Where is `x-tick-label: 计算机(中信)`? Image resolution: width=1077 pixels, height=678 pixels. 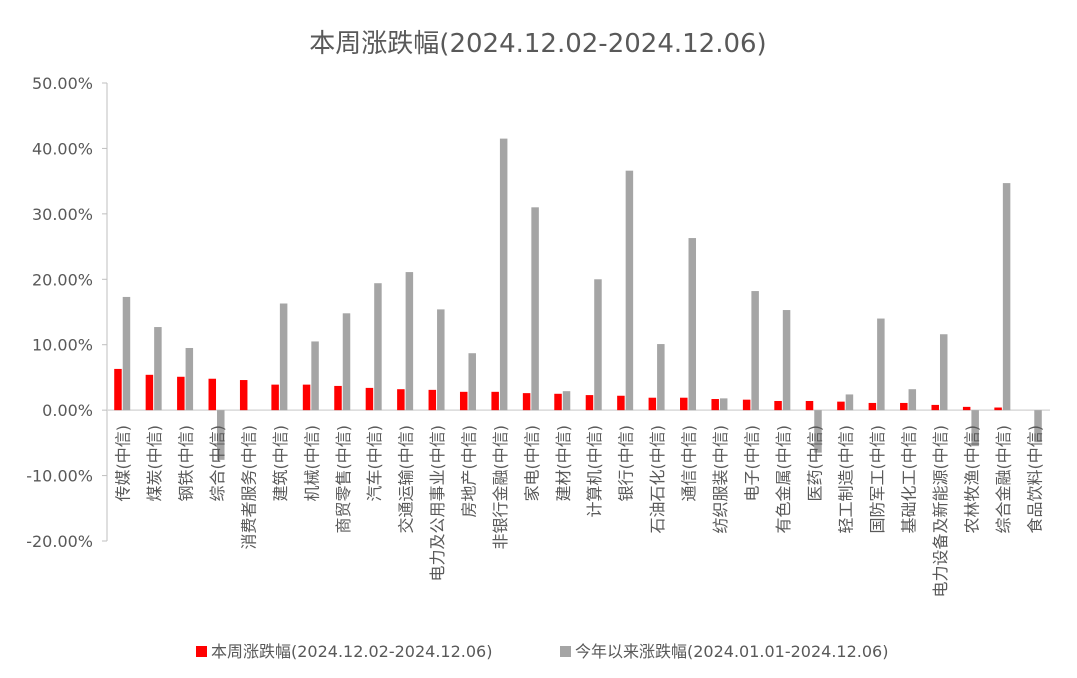
x-tick-label: 计算机(中信) is located at coordinates (594, 471).